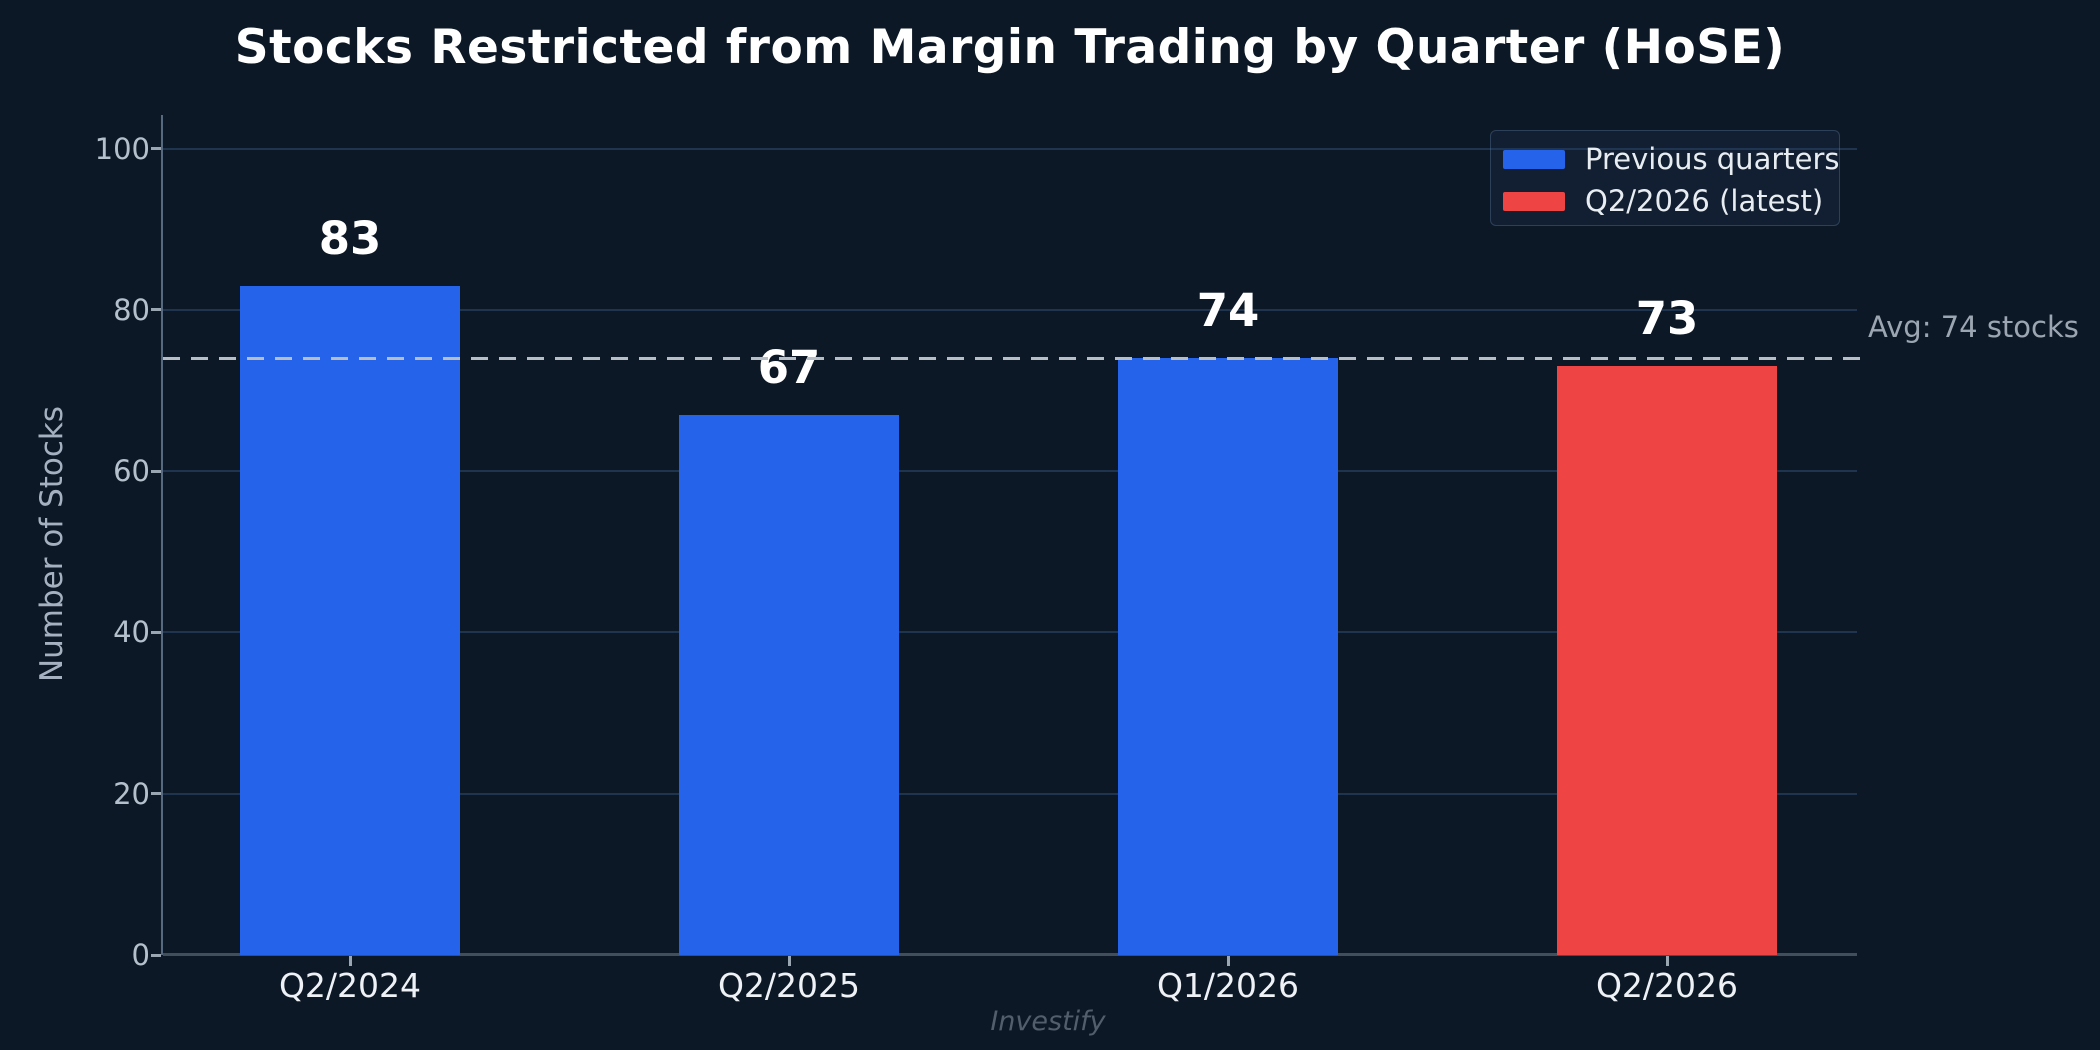 Image resolution: width=2100 pixels, height=1050 pixels. I want to click on bar-value-label: 74, so click(1228, 311).